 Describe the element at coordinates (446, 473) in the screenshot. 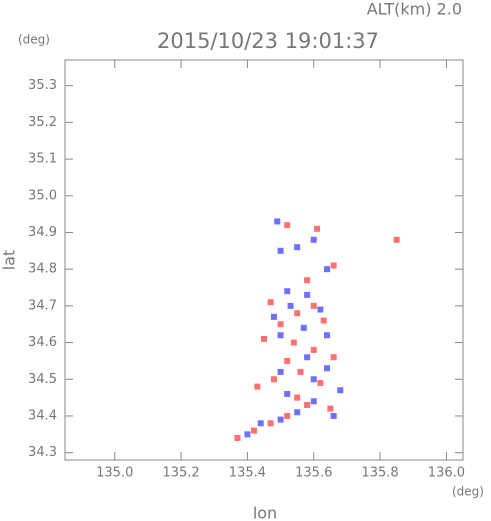

I see `x-tick-label: 136.0` at that location.